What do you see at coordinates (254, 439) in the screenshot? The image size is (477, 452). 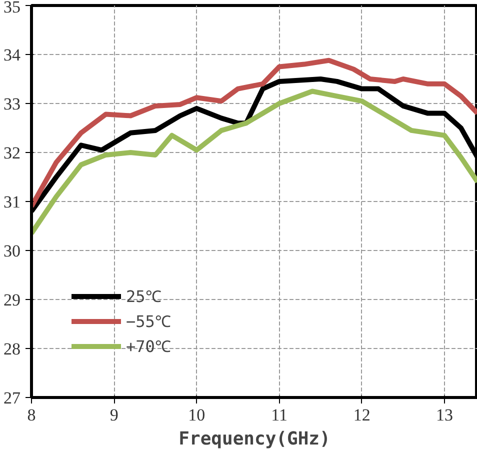 I see `x-axis-title: Frequency(GHz)` at bounding box center [254, 439].